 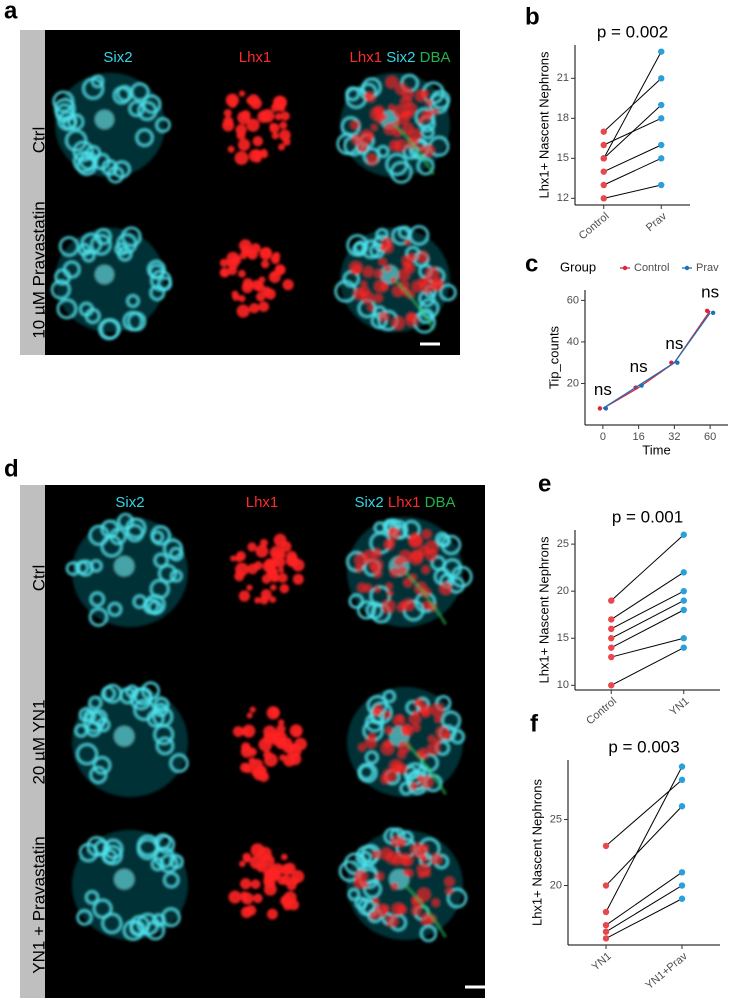 I want to click on y-tick-label: 25, so click(x=556, y=819).